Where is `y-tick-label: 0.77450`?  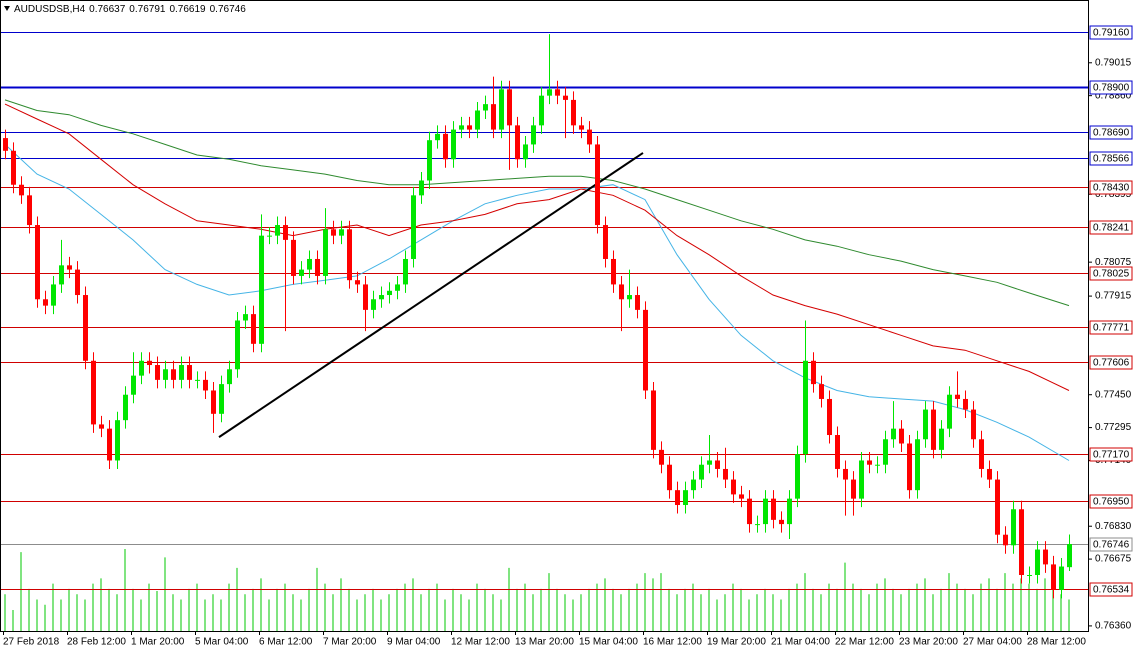
y-tick-label: 0.77450 is located at coordinates (1113, 394).